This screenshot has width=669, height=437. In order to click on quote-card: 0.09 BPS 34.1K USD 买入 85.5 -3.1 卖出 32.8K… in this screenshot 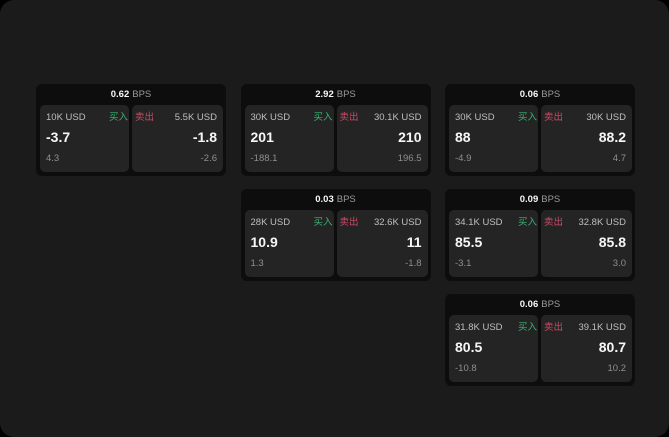, I will do `click(540, 235)`.